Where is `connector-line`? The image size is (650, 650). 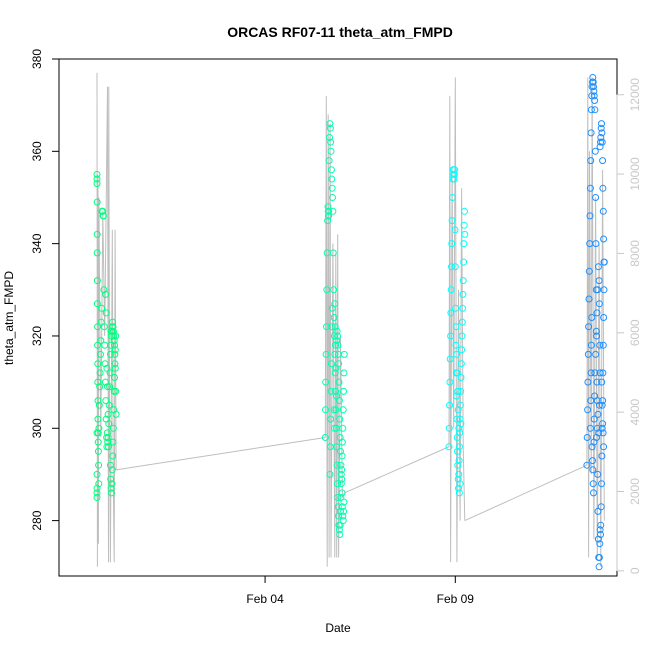 connector-line is located at coordinates (397, 470).